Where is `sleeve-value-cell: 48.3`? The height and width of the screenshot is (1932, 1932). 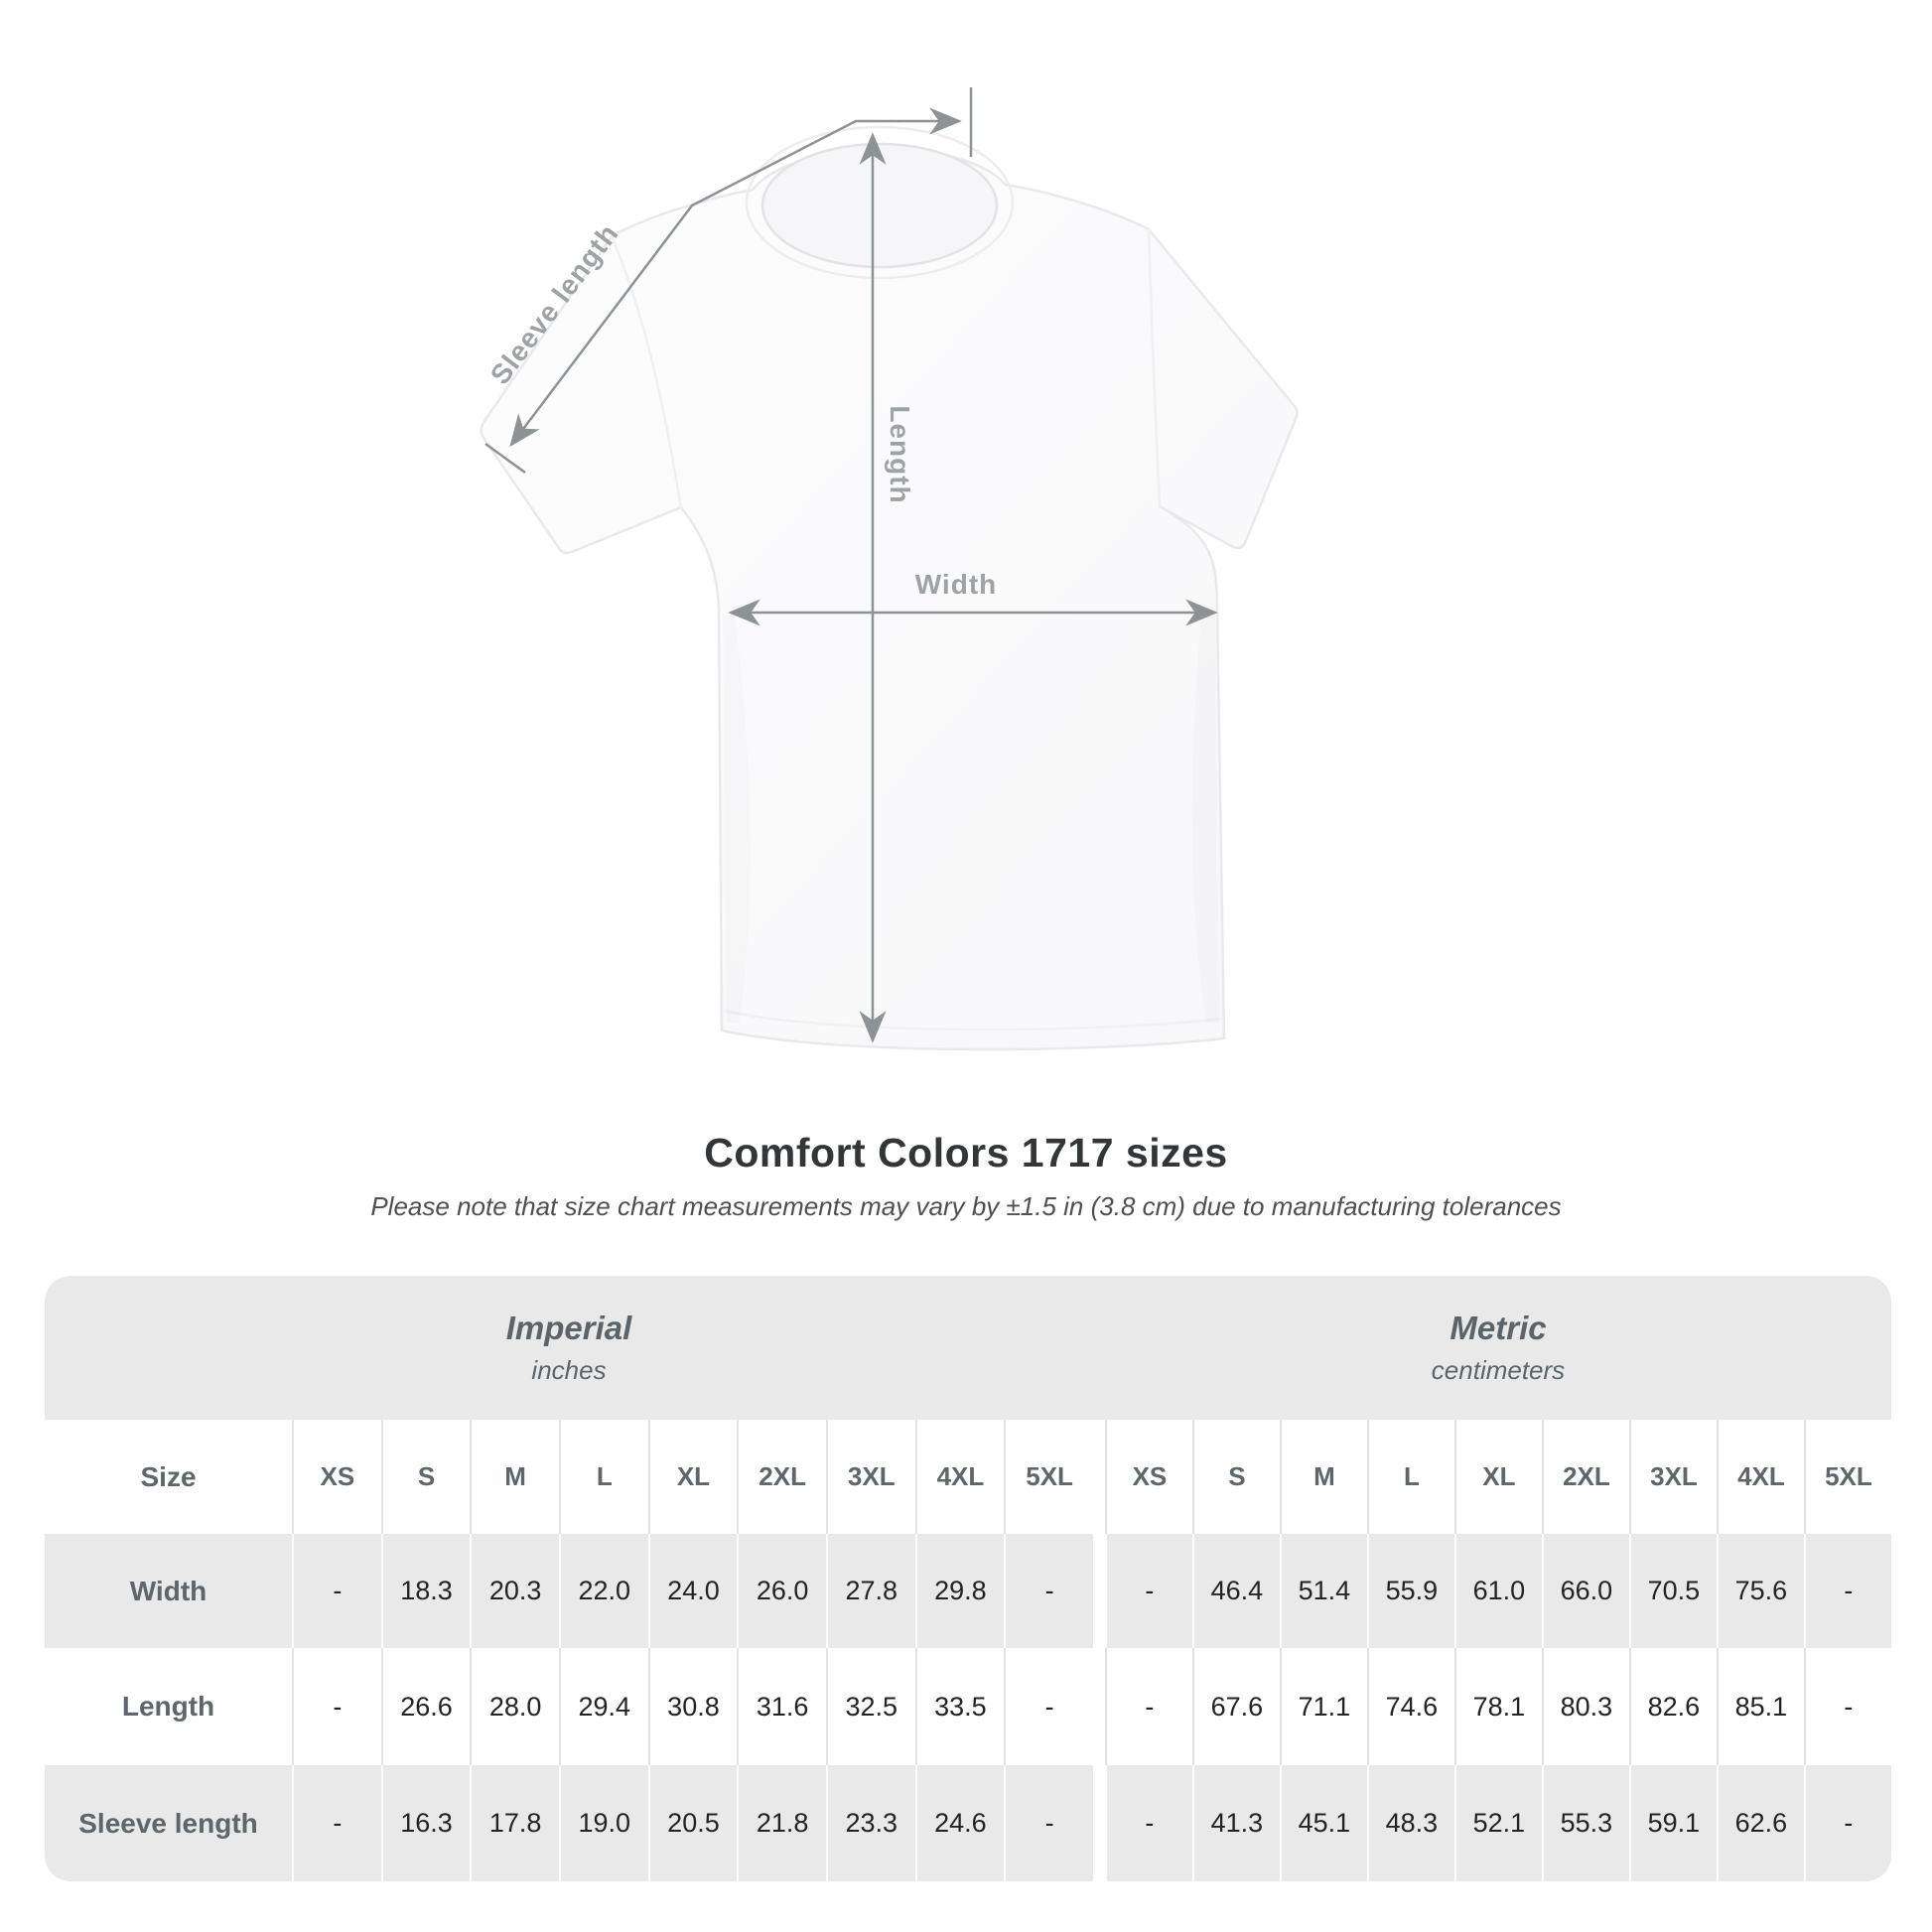 sleeve-value-cell: 48.3 is located at coordinates (1410, 1823).